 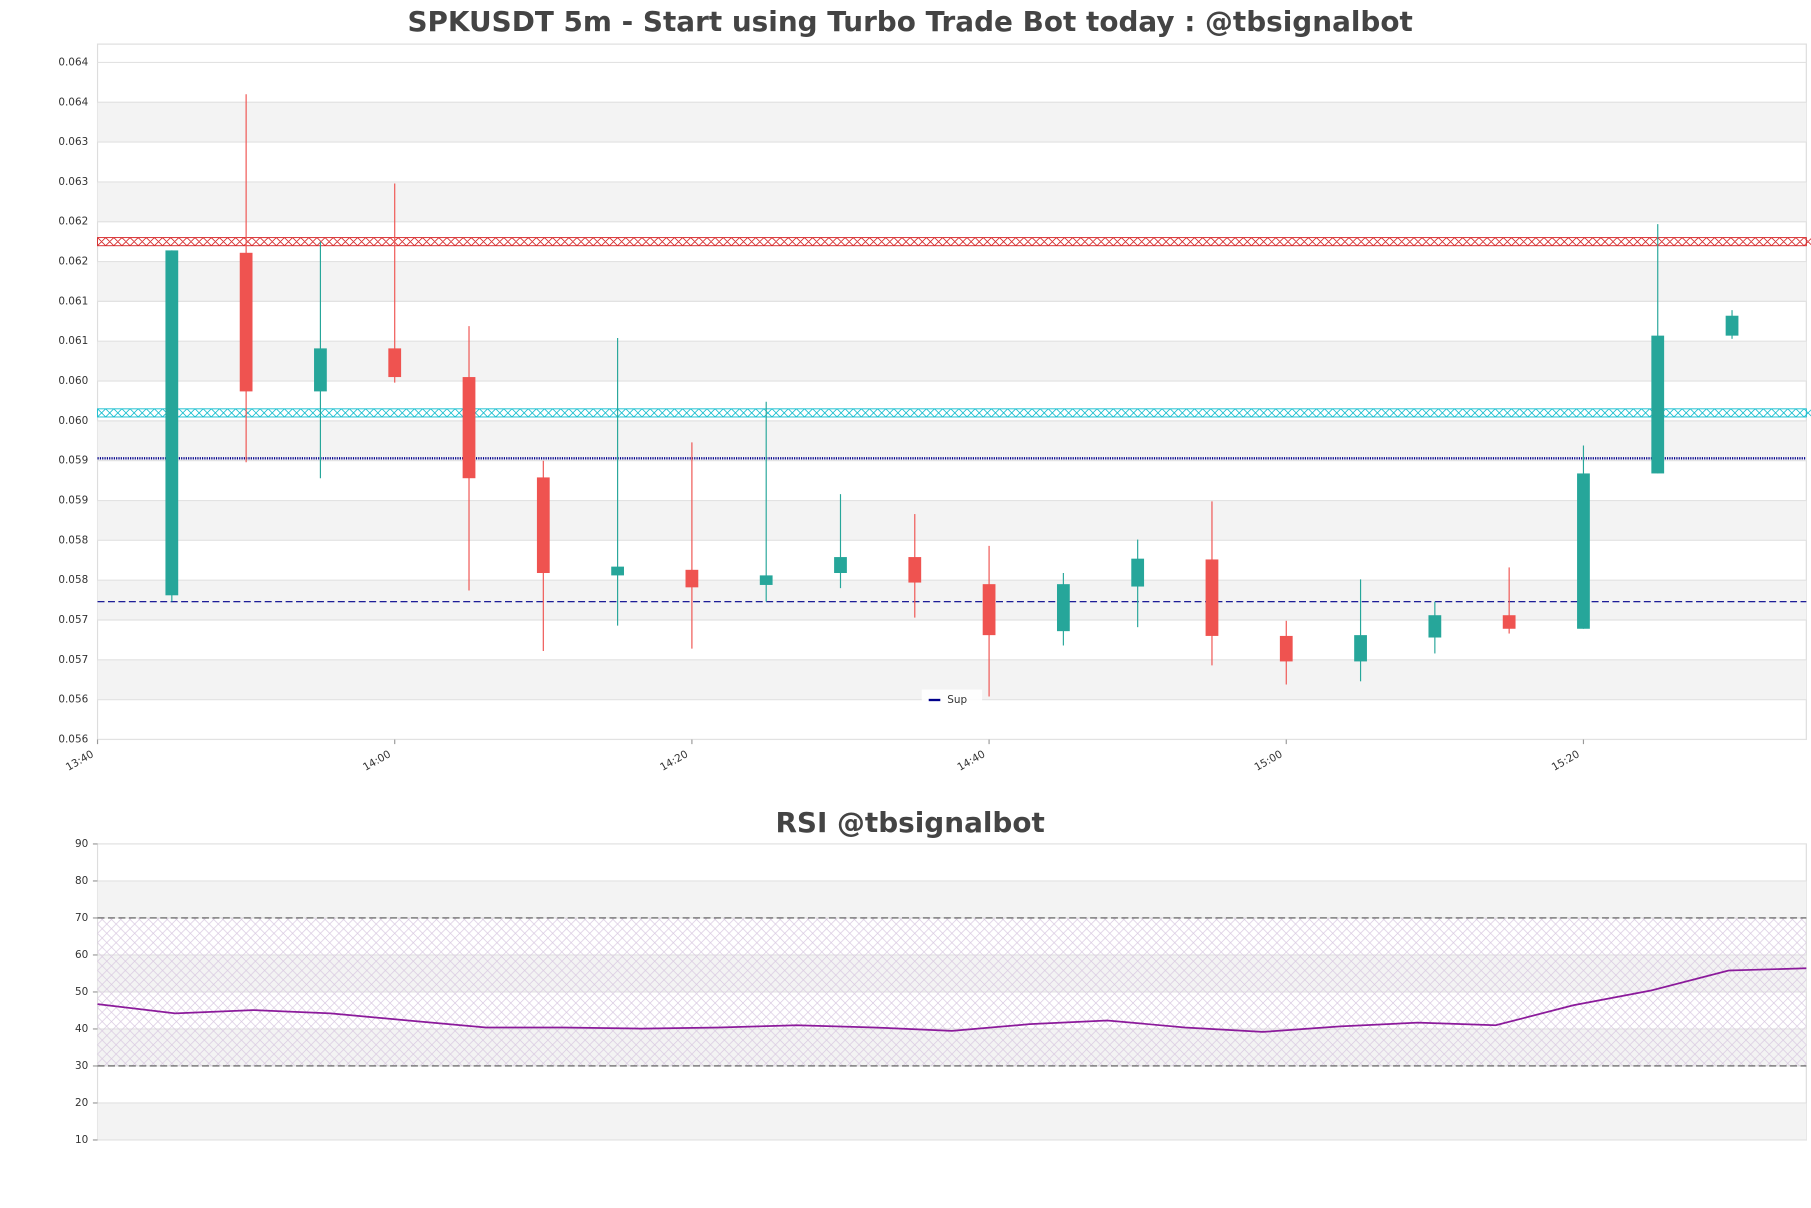 What do you see at coordinates (952, 1000) in the screenshot?
I see `rsi-line` at bounding box center [952, 1000].